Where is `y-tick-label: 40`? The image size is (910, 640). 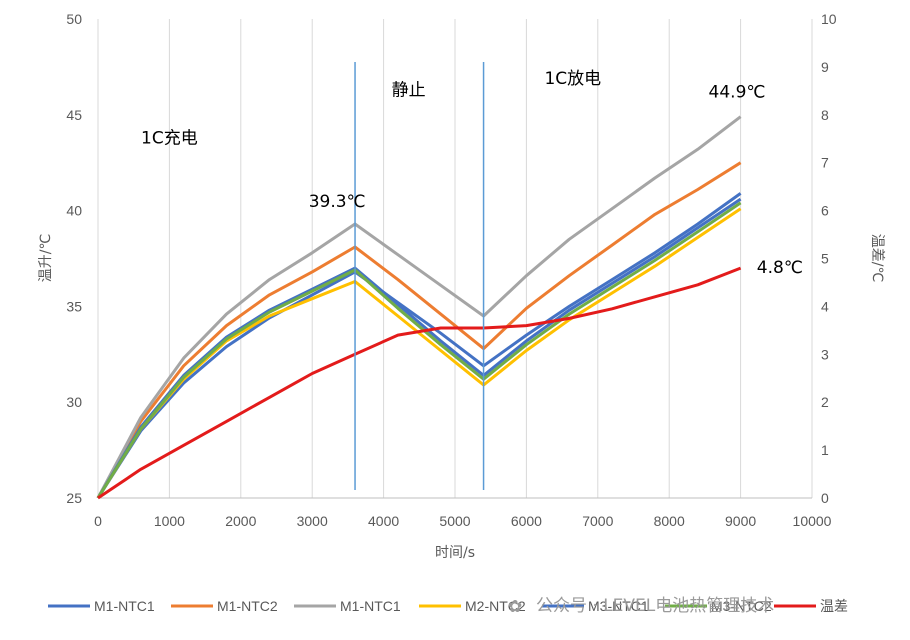 y-tick-label: 40 is located at coordinates (74, 211).